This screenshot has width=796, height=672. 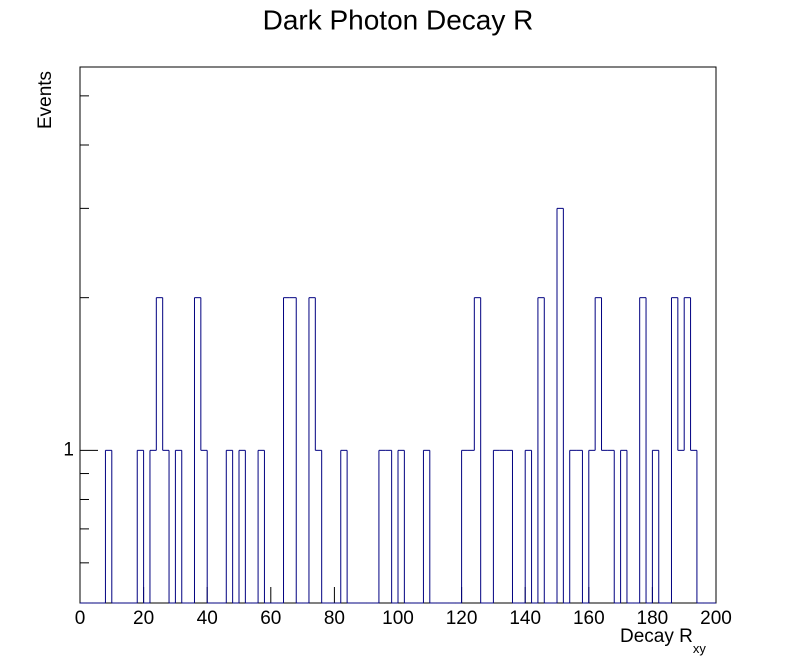 What do you see at coordinates (589, 618) in the screenshot?
I see `x-tick-label: 160` at bounding box center [589, 618].